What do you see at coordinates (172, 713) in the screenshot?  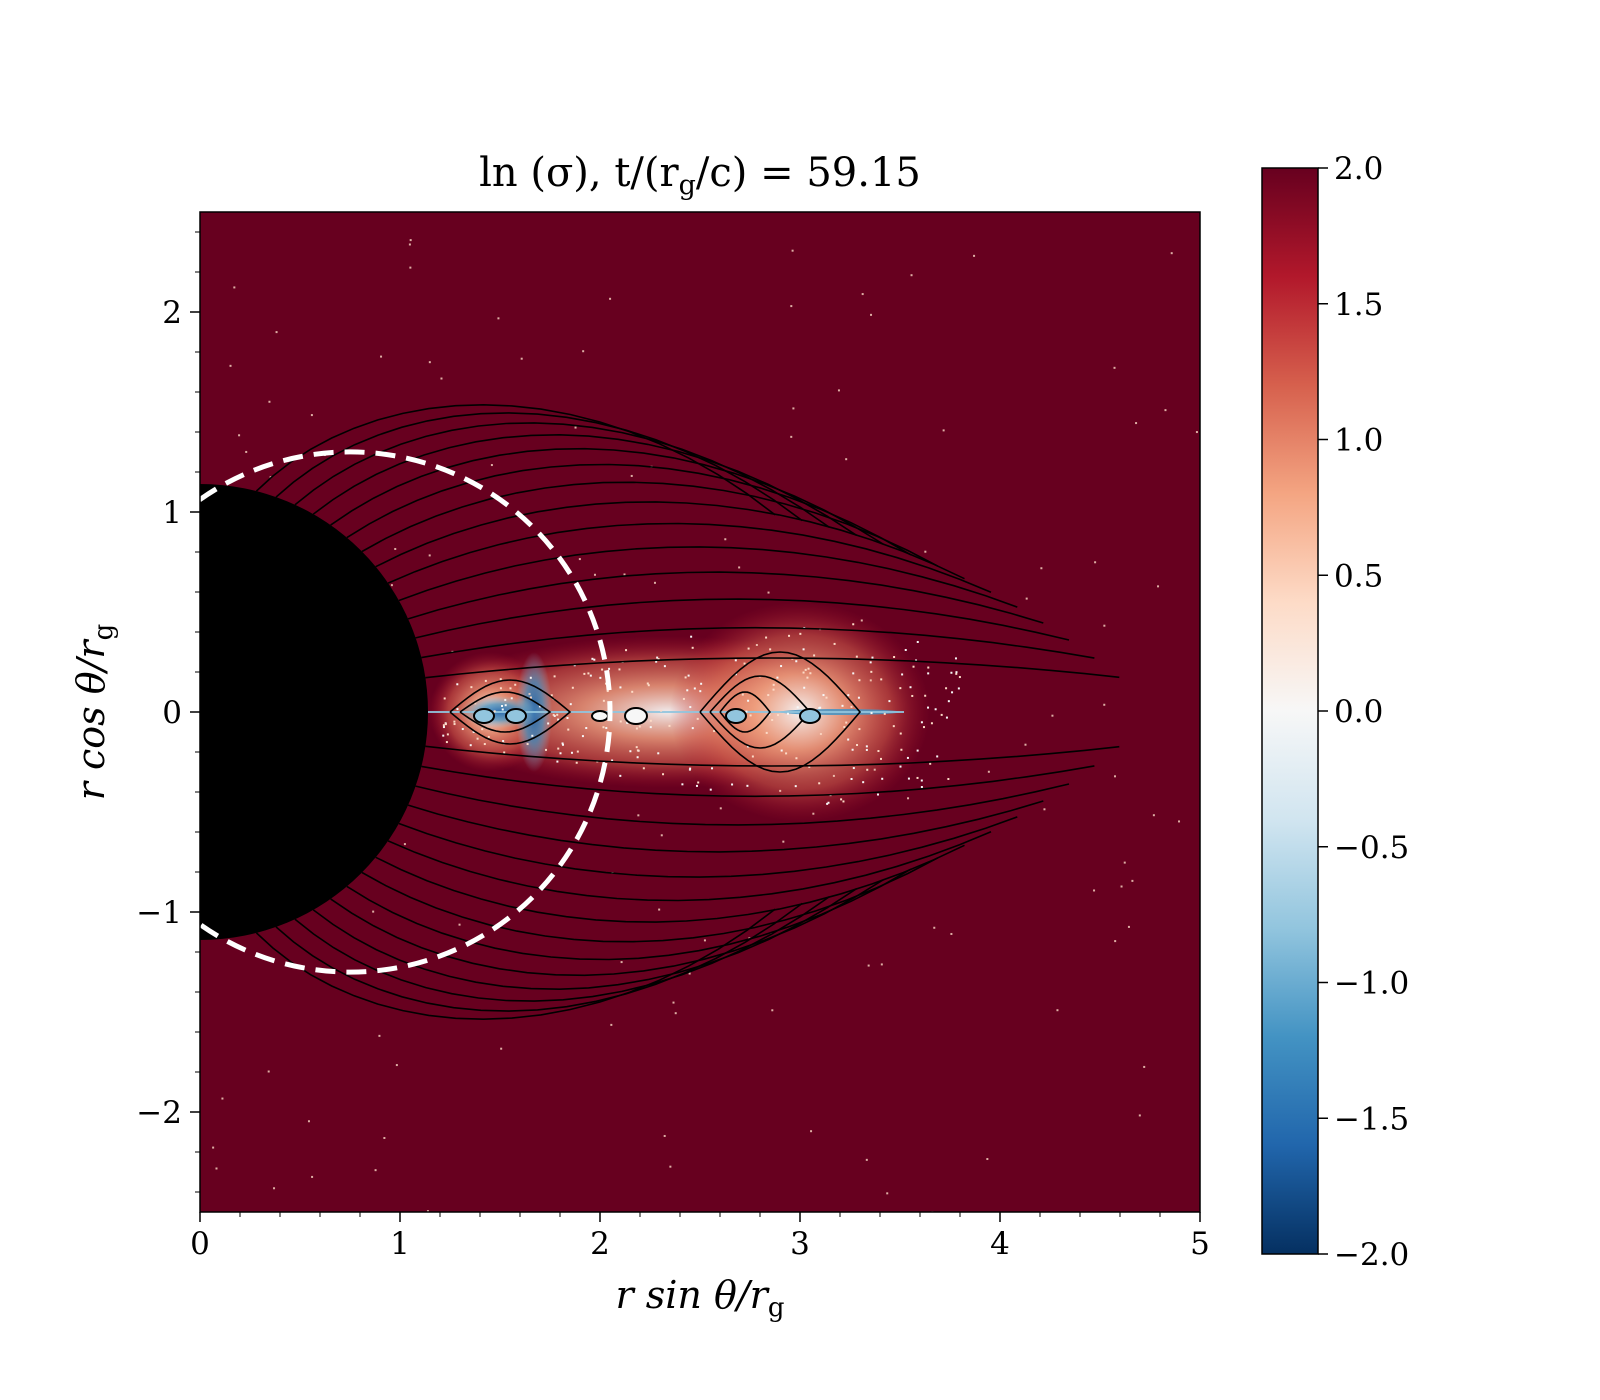 I see `y-tick-label: 0` at bounding box center [172, 713].